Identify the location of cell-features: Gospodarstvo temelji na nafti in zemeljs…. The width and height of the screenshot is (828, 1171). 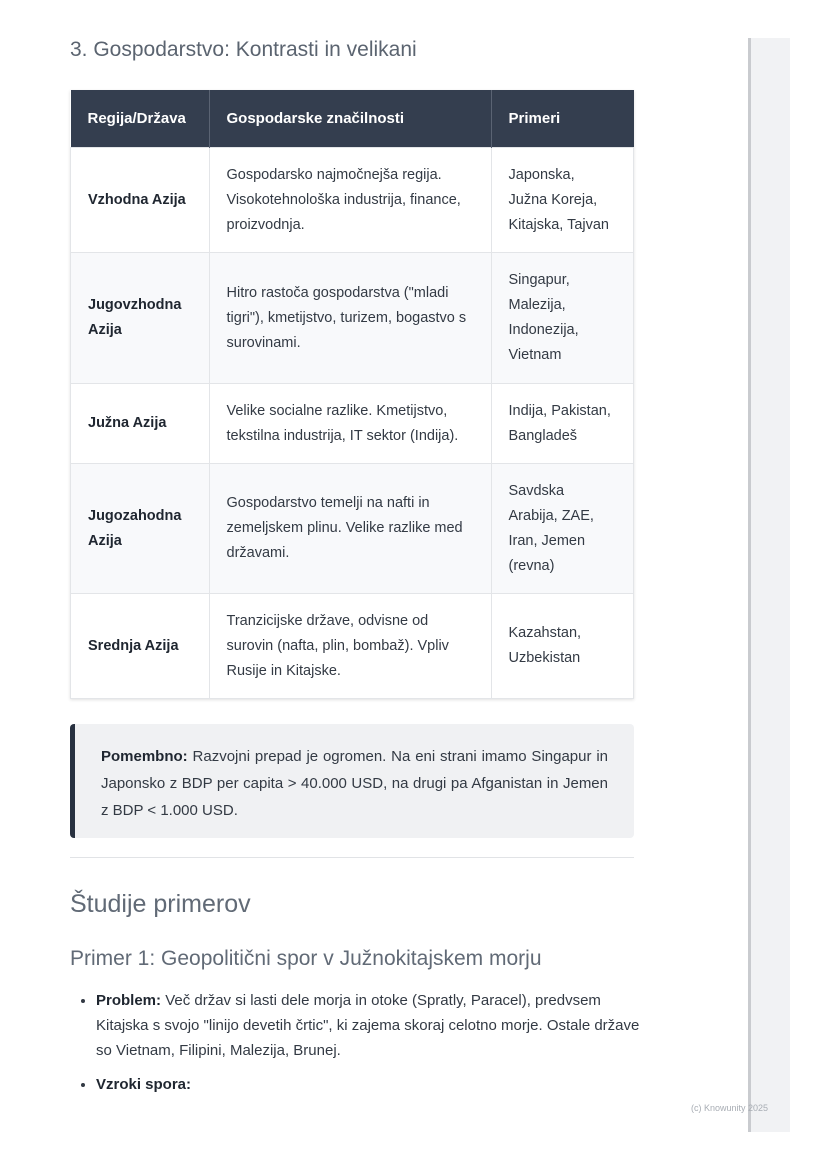
(350, 528).